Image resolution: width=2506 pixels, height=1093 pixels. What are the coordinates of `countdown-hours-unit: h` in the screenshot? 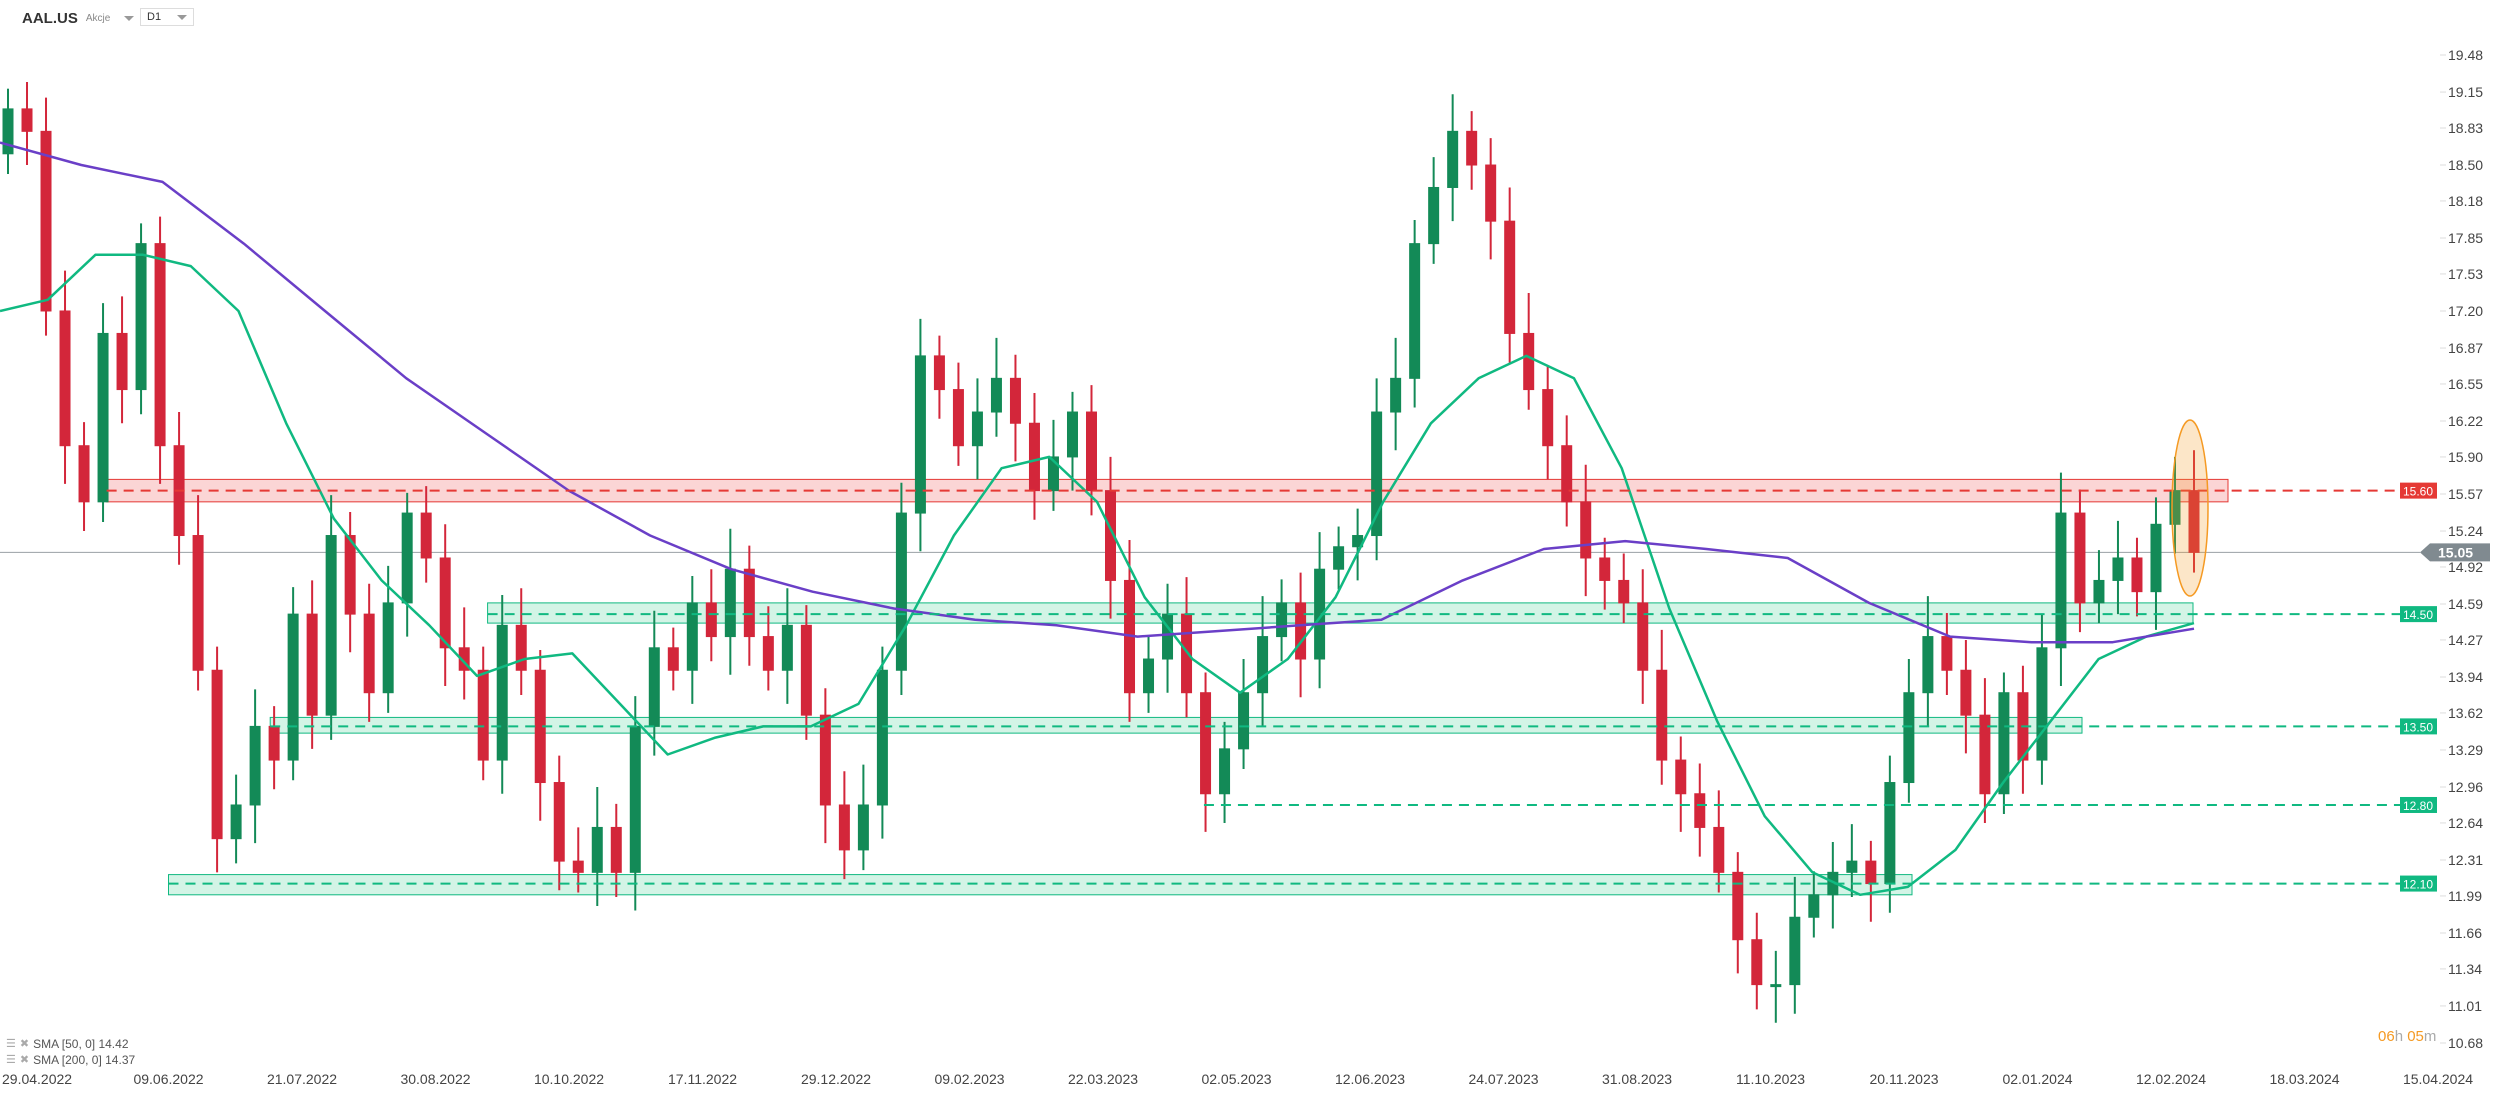 It's located at (2399, 1036).